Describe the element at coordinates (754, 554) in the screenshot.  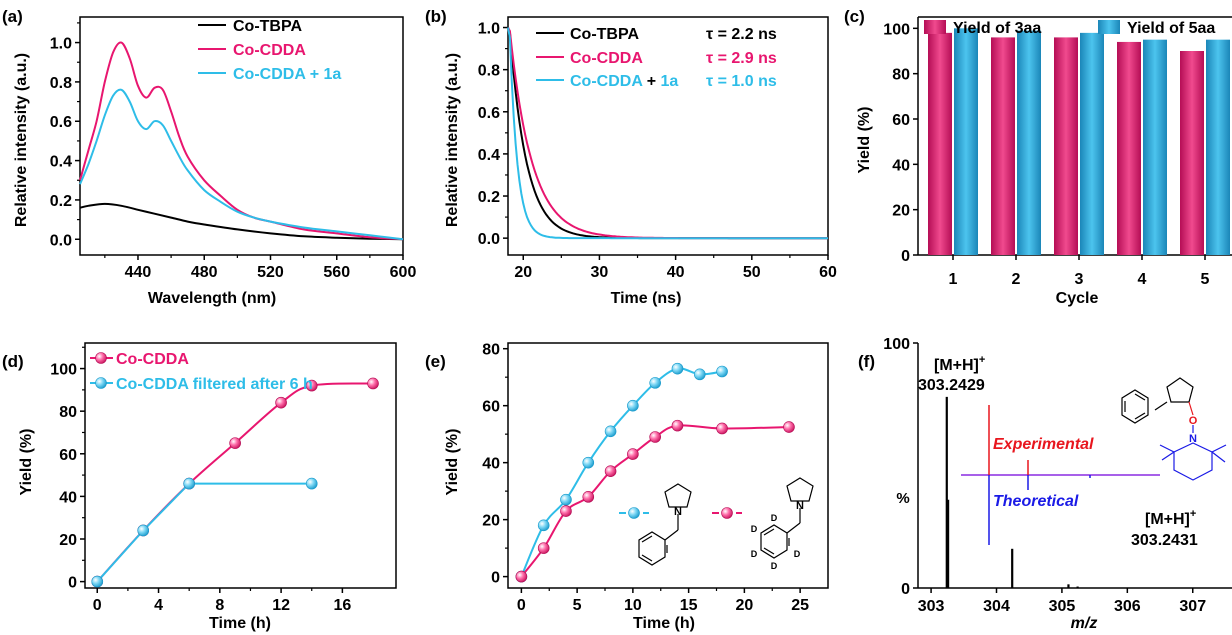
I see `deuterium-label-3: D` at that location.